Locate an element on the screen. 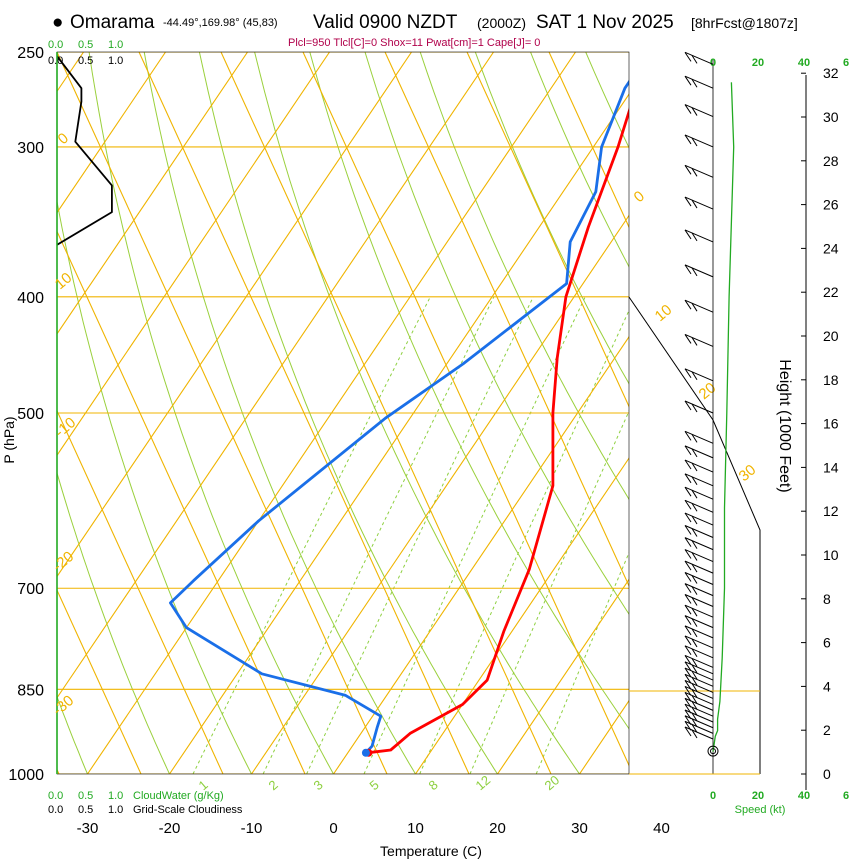  temperature-tick-label: 20 is located at coordinates (497, 828).